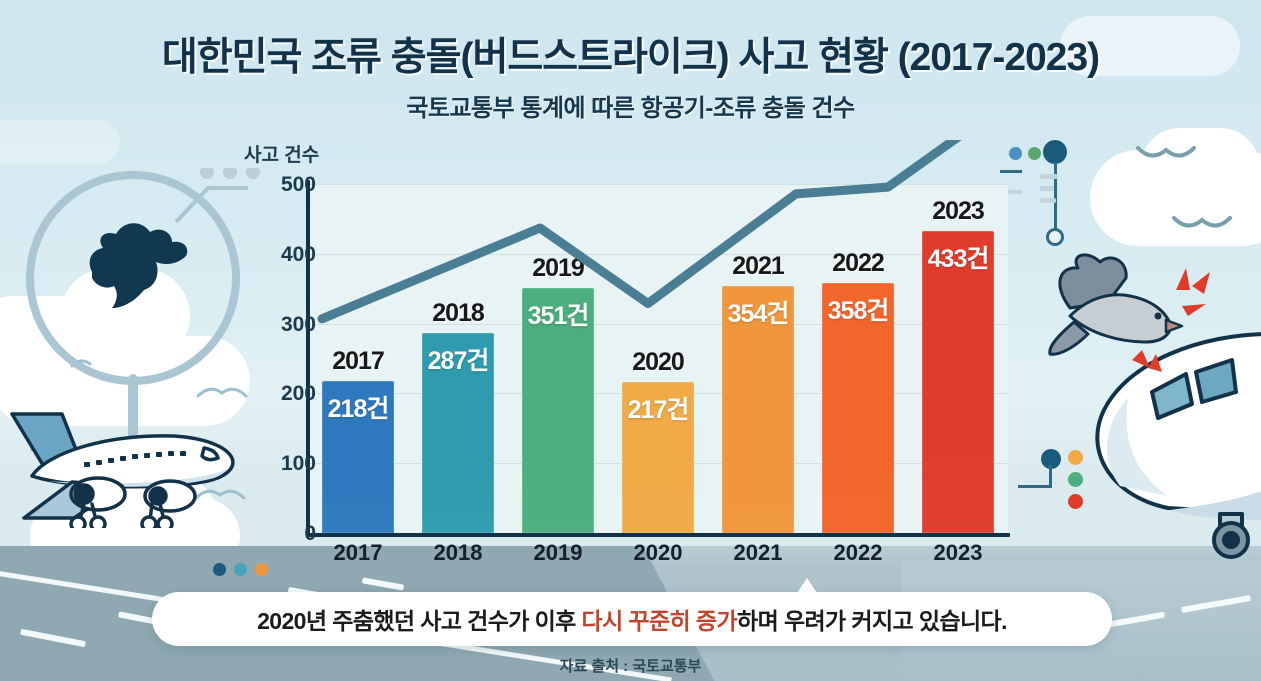 This screenshot has height=681, width=1261. What do you see at coordinates (308, 358) in the screenshot?
I see `y-axis-line` at bounding box center [308, 358].